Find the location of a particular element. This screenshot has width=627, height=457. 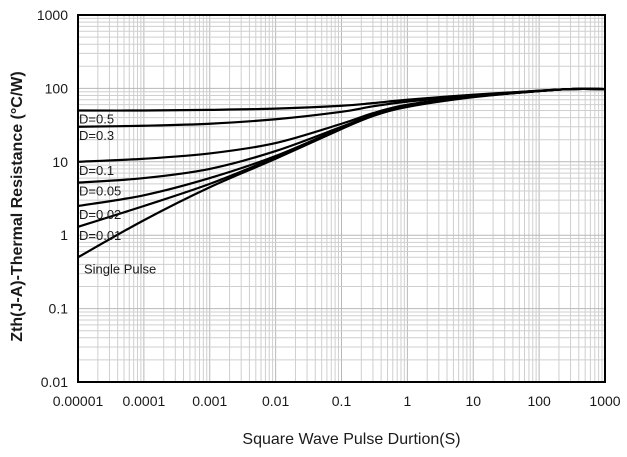

x-tick-label: 1000 is located at coordinates (604, 401).